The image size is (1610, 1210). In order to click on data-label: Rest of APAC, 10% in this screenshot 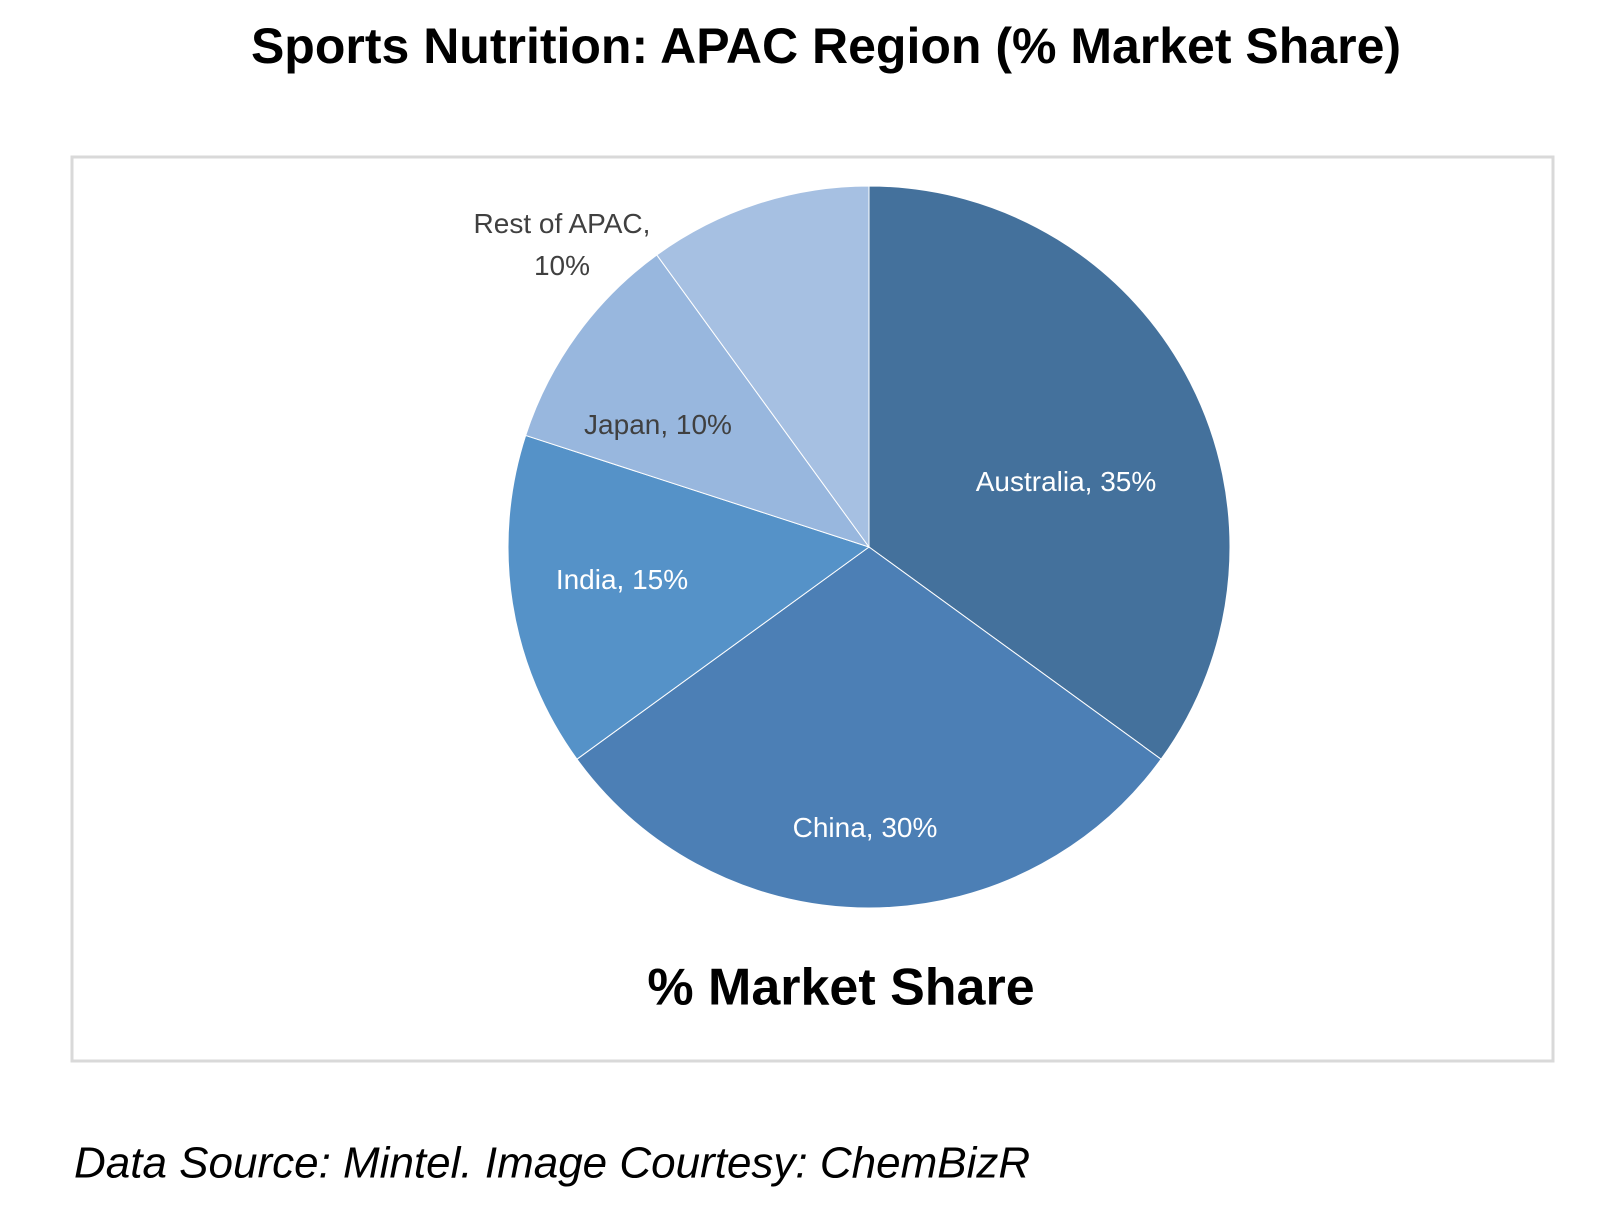, I will do `click(562, 244)`.